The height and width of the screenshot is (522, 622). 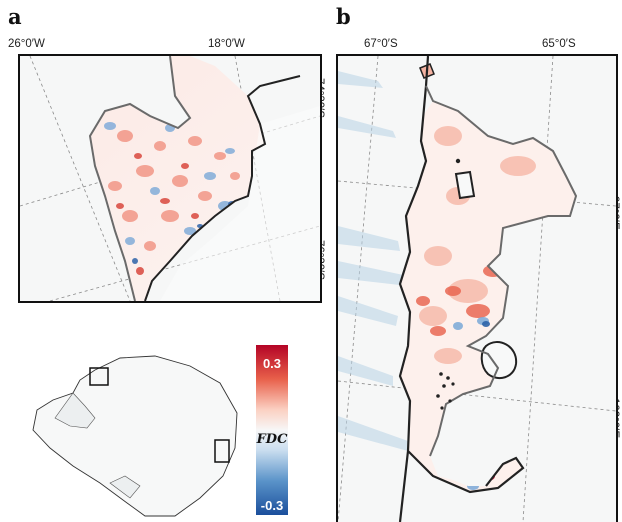 I want to click on colorbar, so click(x=272, y=430).